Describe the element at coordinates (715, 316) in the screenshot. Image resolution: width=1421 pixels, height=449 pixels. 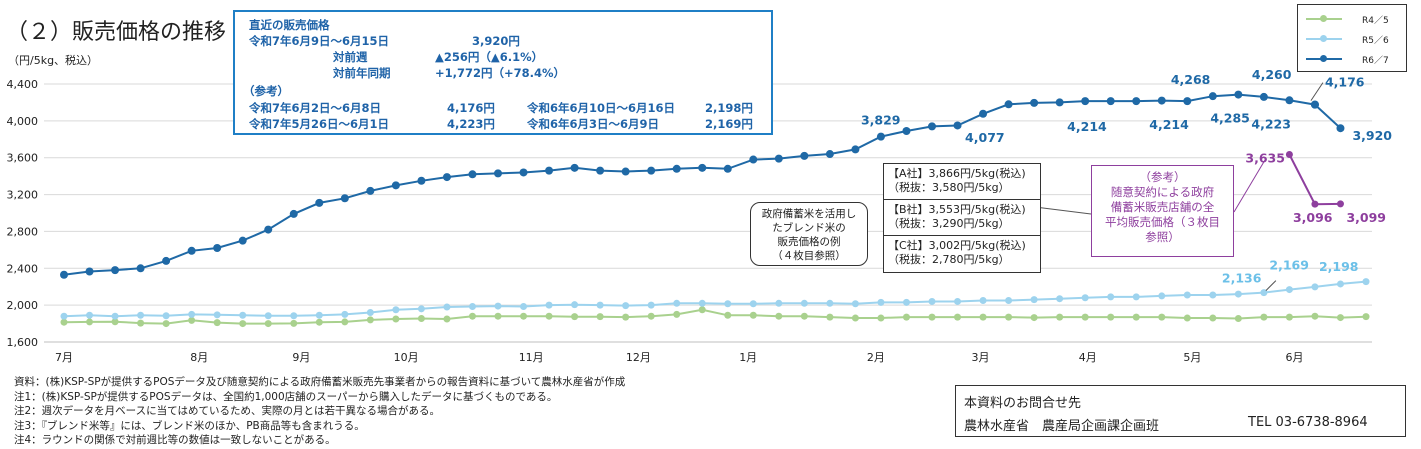
I see `series-line` at that location.